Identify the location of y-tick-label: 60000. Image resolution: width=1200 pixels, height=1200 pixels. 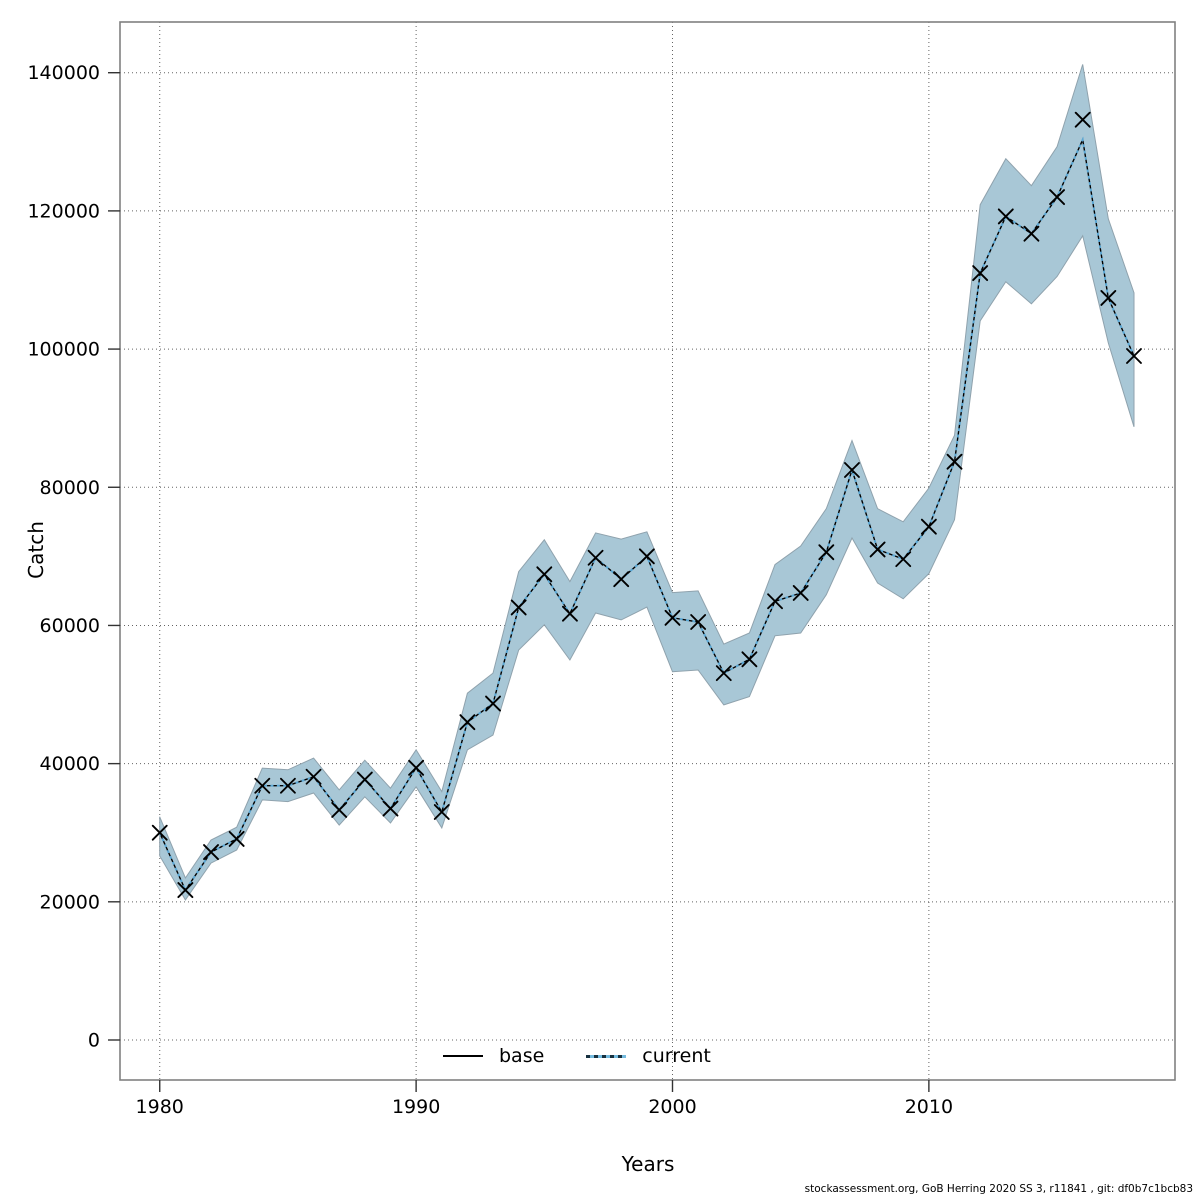
(70, 626).